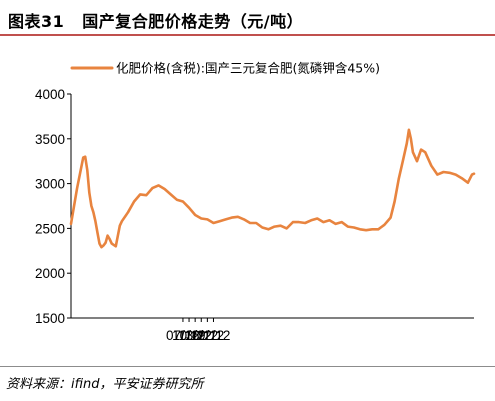 This screenshot has width=495, height=401. Describe the element at coordinates (214, 335) in the screenshot. I see `x-tick-label: 22/12` at that location.